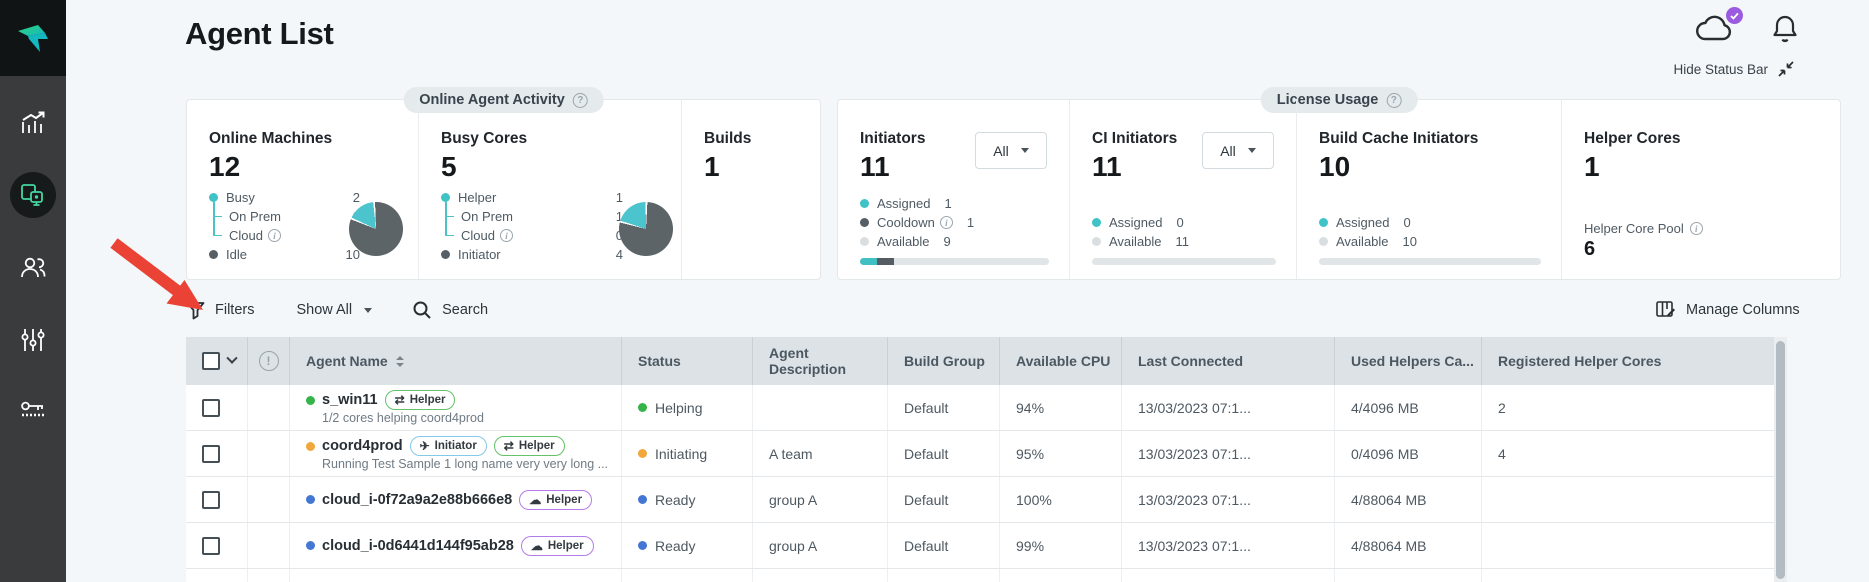 This screenshot has height=582, width=1869. I want to click on header-registered-helper-cores: Registered Helper Cores, so click(1580, 361).